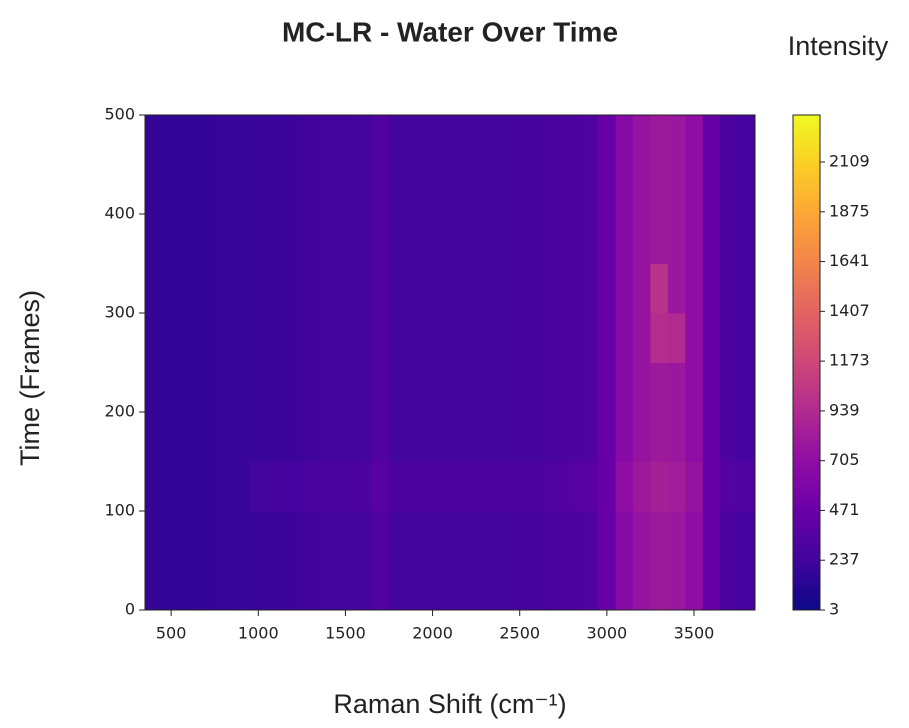 Image resolution: width=909 pixels, height=728 pixels. I want to click on y-axis-label: Time (Frames), so click(30, 378).